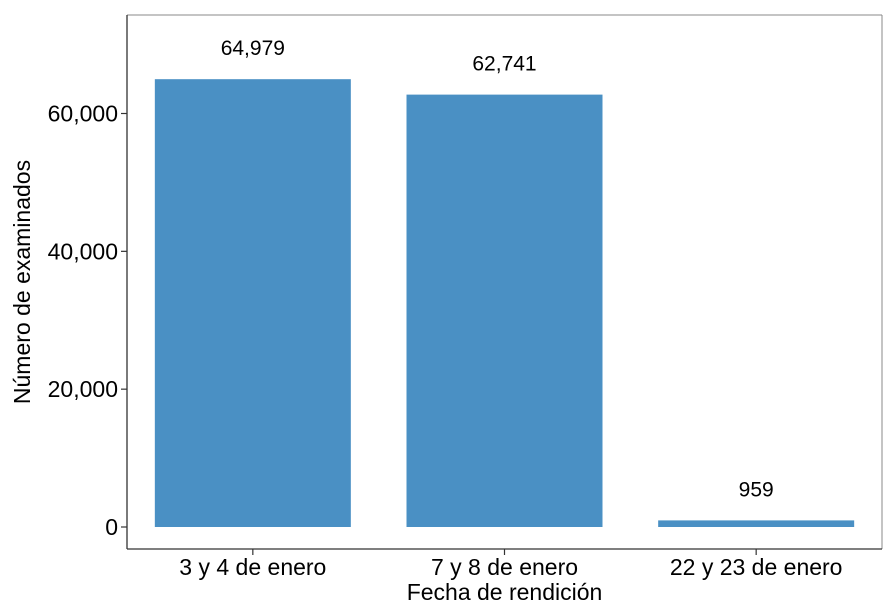 This screenshot has width=894, height=605. I want to click on x-axis-title: Fecha de rendición, so click(505, 592).